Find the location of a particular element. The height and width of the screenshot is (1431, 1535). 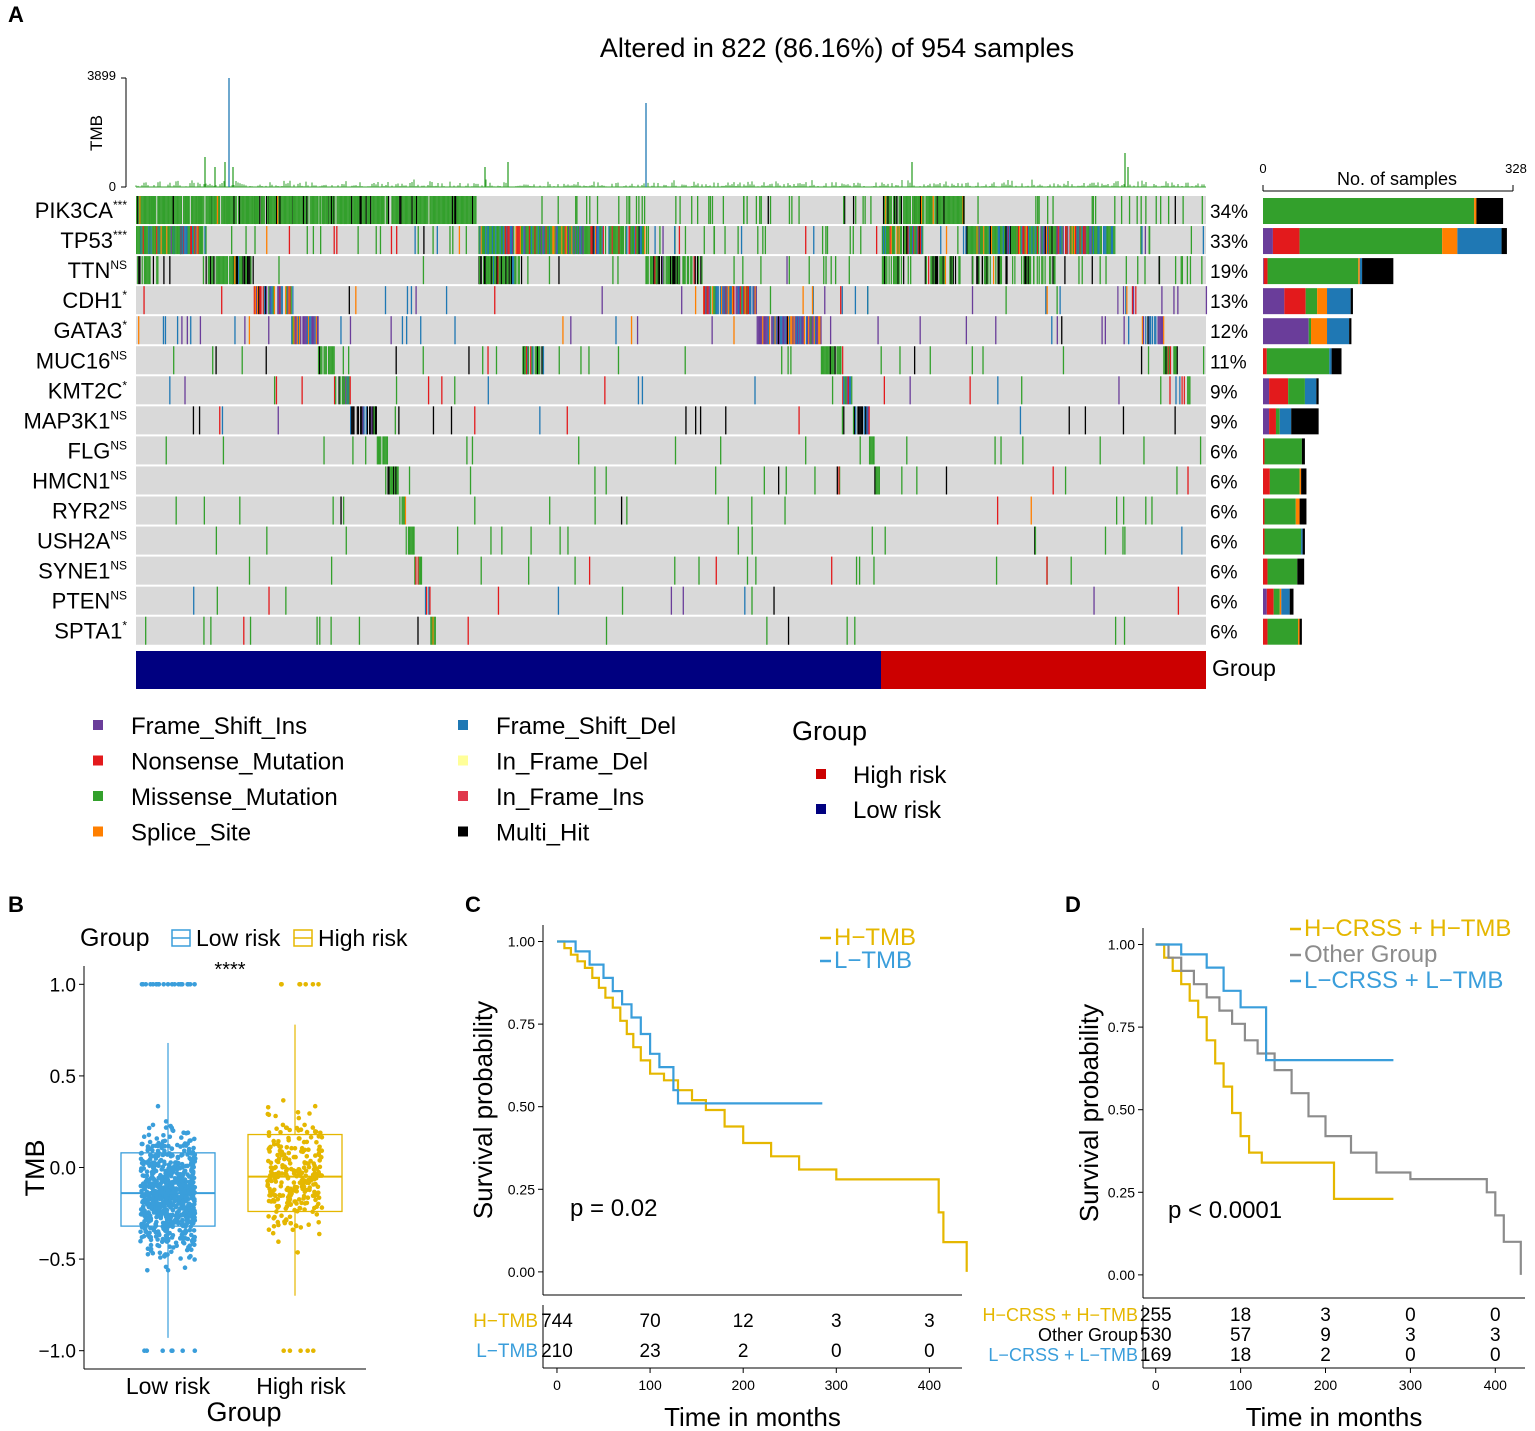

gene-significance: NS is located at coordinates (118, 355).